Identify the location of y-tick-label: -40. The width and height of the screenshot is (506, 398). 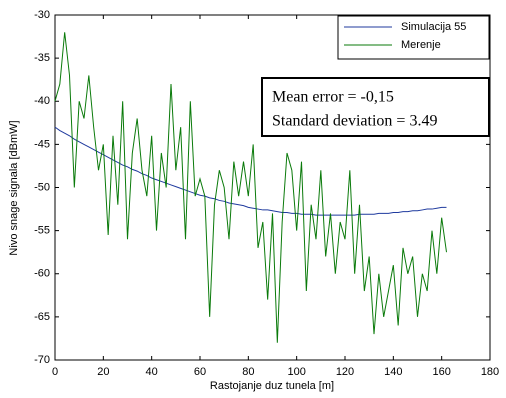
(42, 101).